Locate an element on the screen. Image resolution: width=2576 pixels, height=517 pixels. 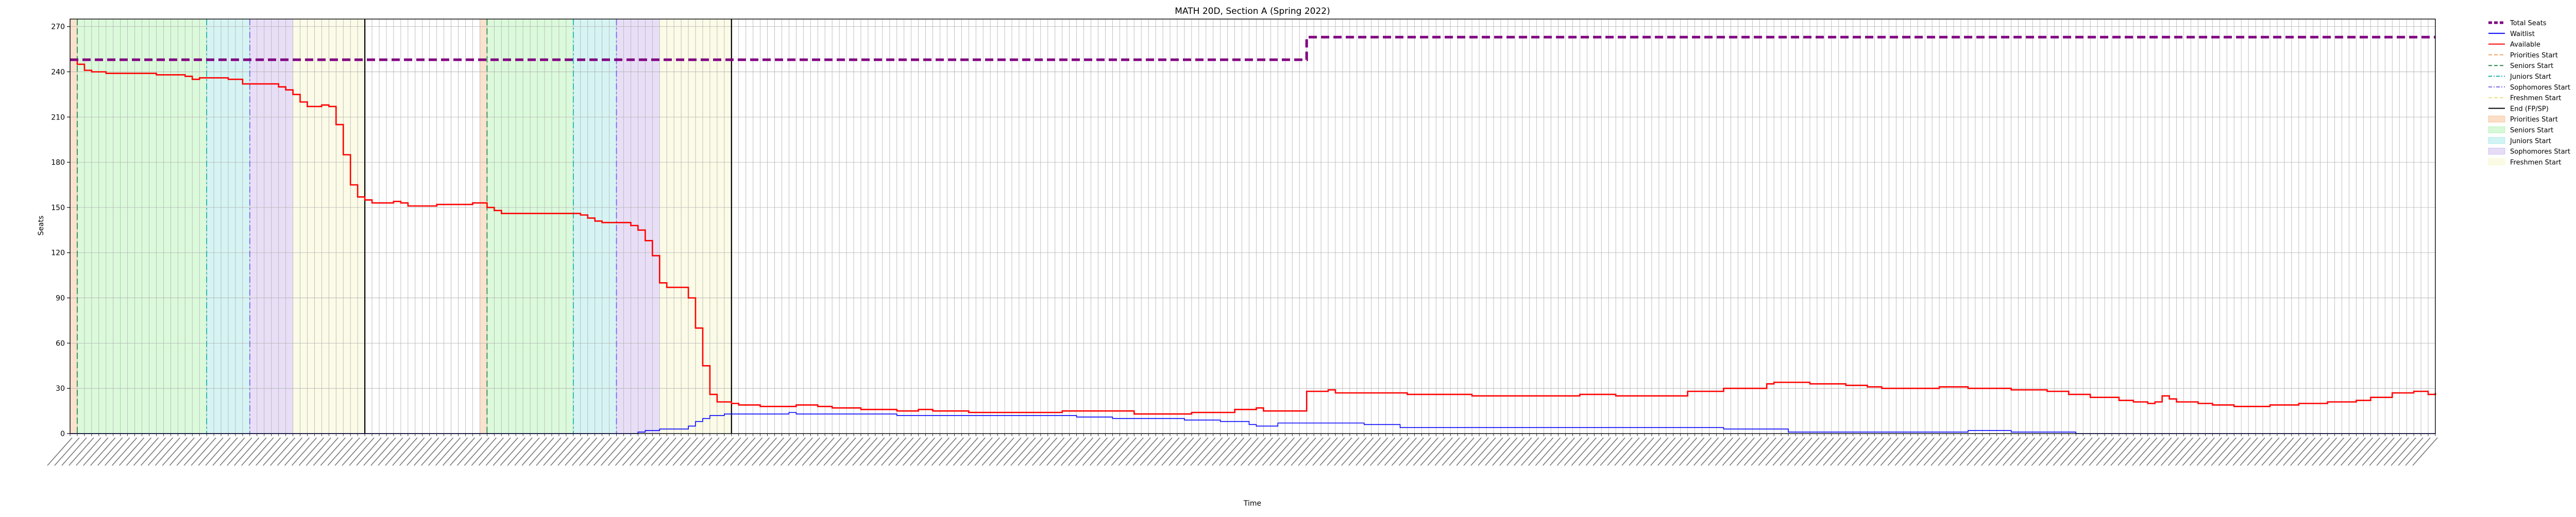
legend-entry: Priorities Start is located at coordinates (2523, 55).